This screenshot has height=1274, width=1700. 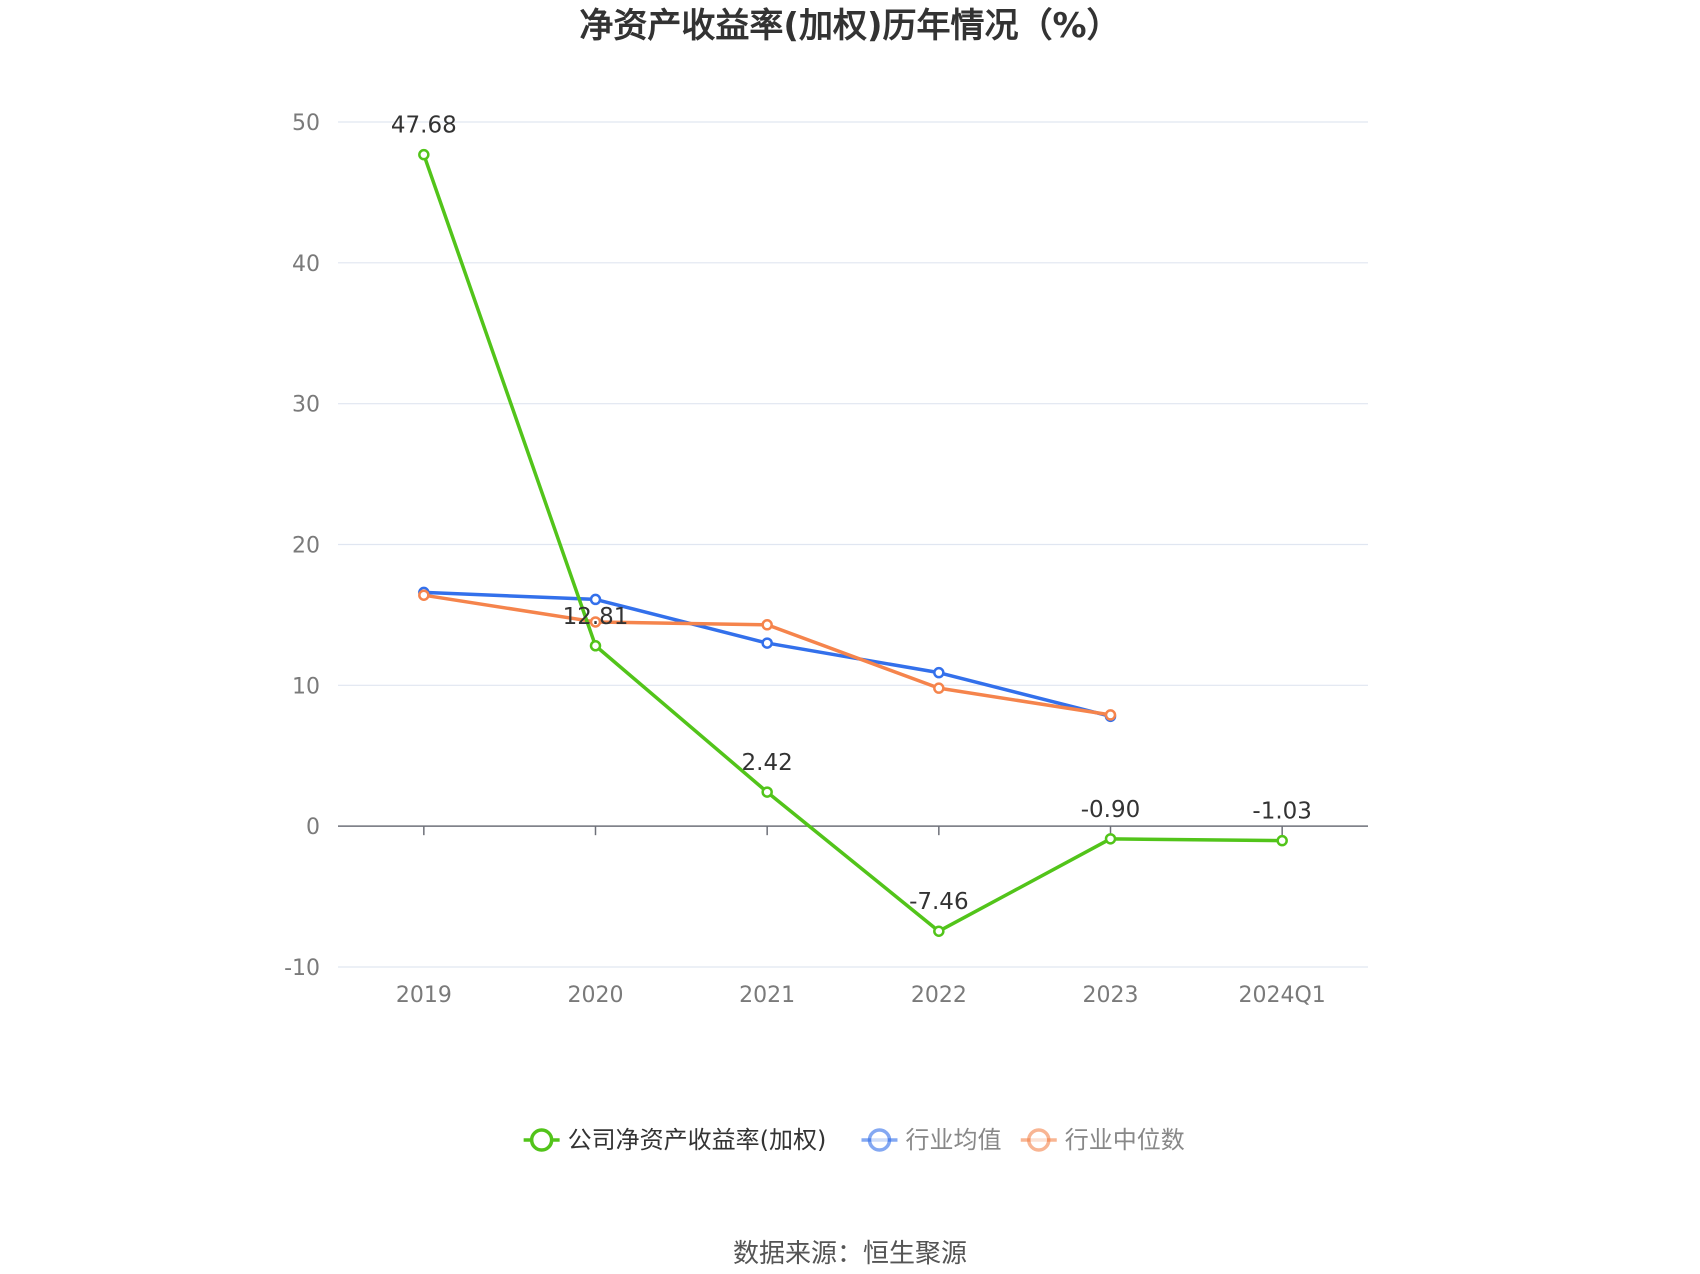 What do you see at coordinates (306, 405) in the screenshot?
I see `y-tick-label: 30` at bounding box center [306, 405].